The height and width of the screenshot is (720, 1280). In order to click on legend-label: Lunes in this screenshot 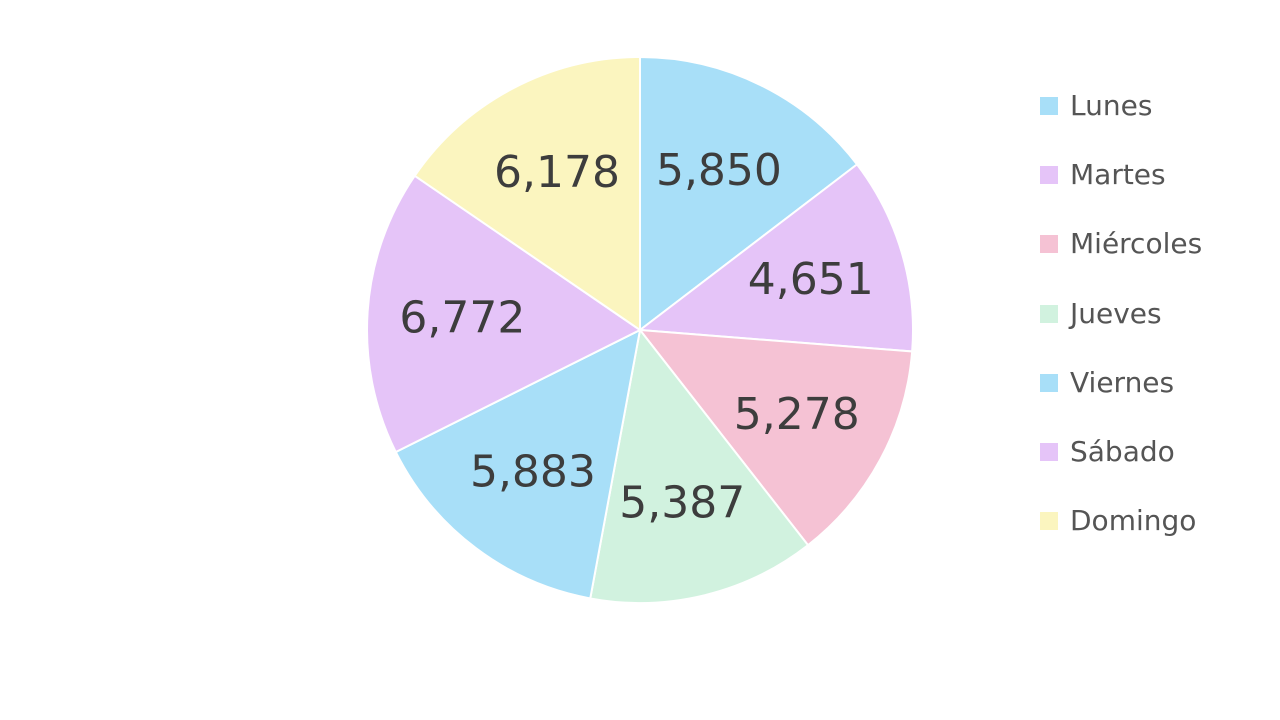, I will do `click(1111, 105)`.